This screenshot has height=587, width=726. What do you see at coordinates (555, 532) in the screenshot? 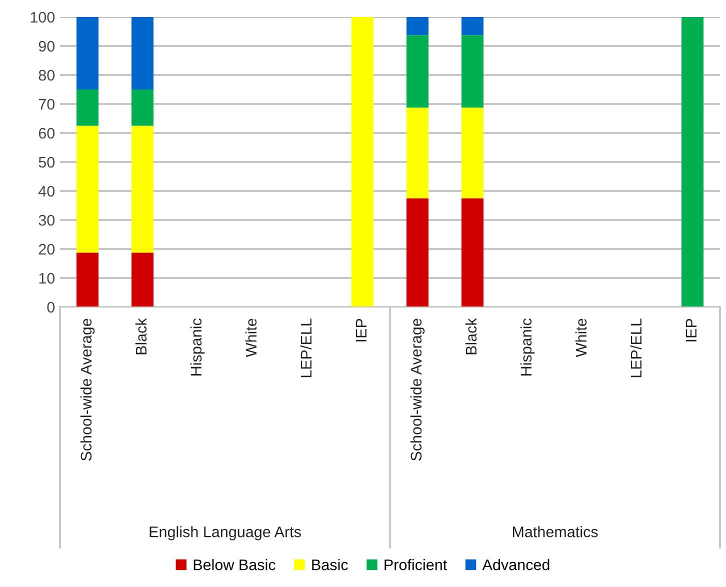
I see `text: Mathematics` at bounding box center [555, 532].